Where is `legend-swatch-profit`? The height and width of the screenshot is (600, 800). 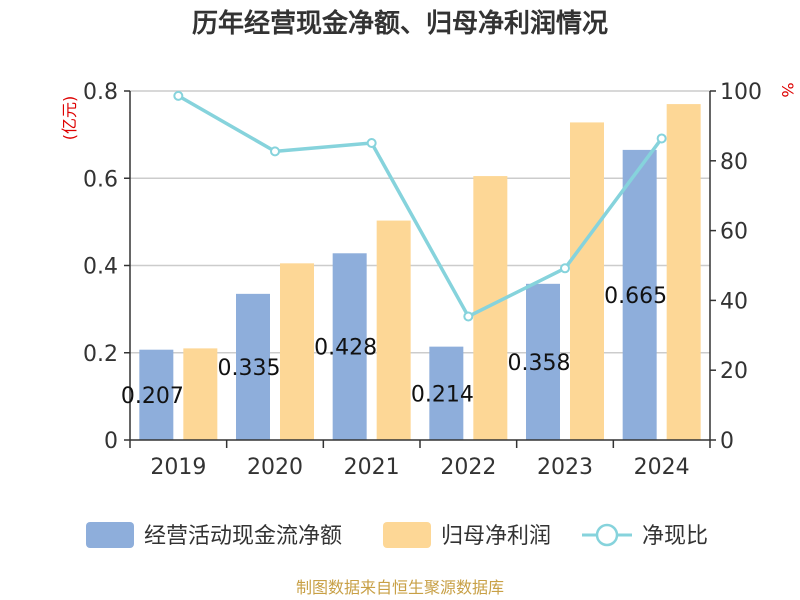 legend-swatch-profit is located at coordinates (407, 535).